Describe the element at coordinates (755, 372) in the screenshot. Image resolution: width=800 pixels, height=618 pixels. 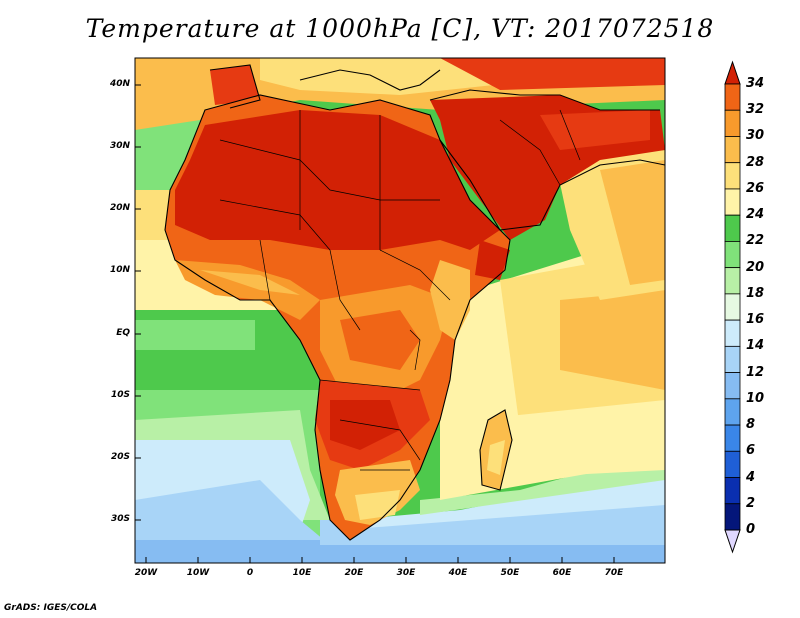
I see `colorbar-level-label: 12` at that location.